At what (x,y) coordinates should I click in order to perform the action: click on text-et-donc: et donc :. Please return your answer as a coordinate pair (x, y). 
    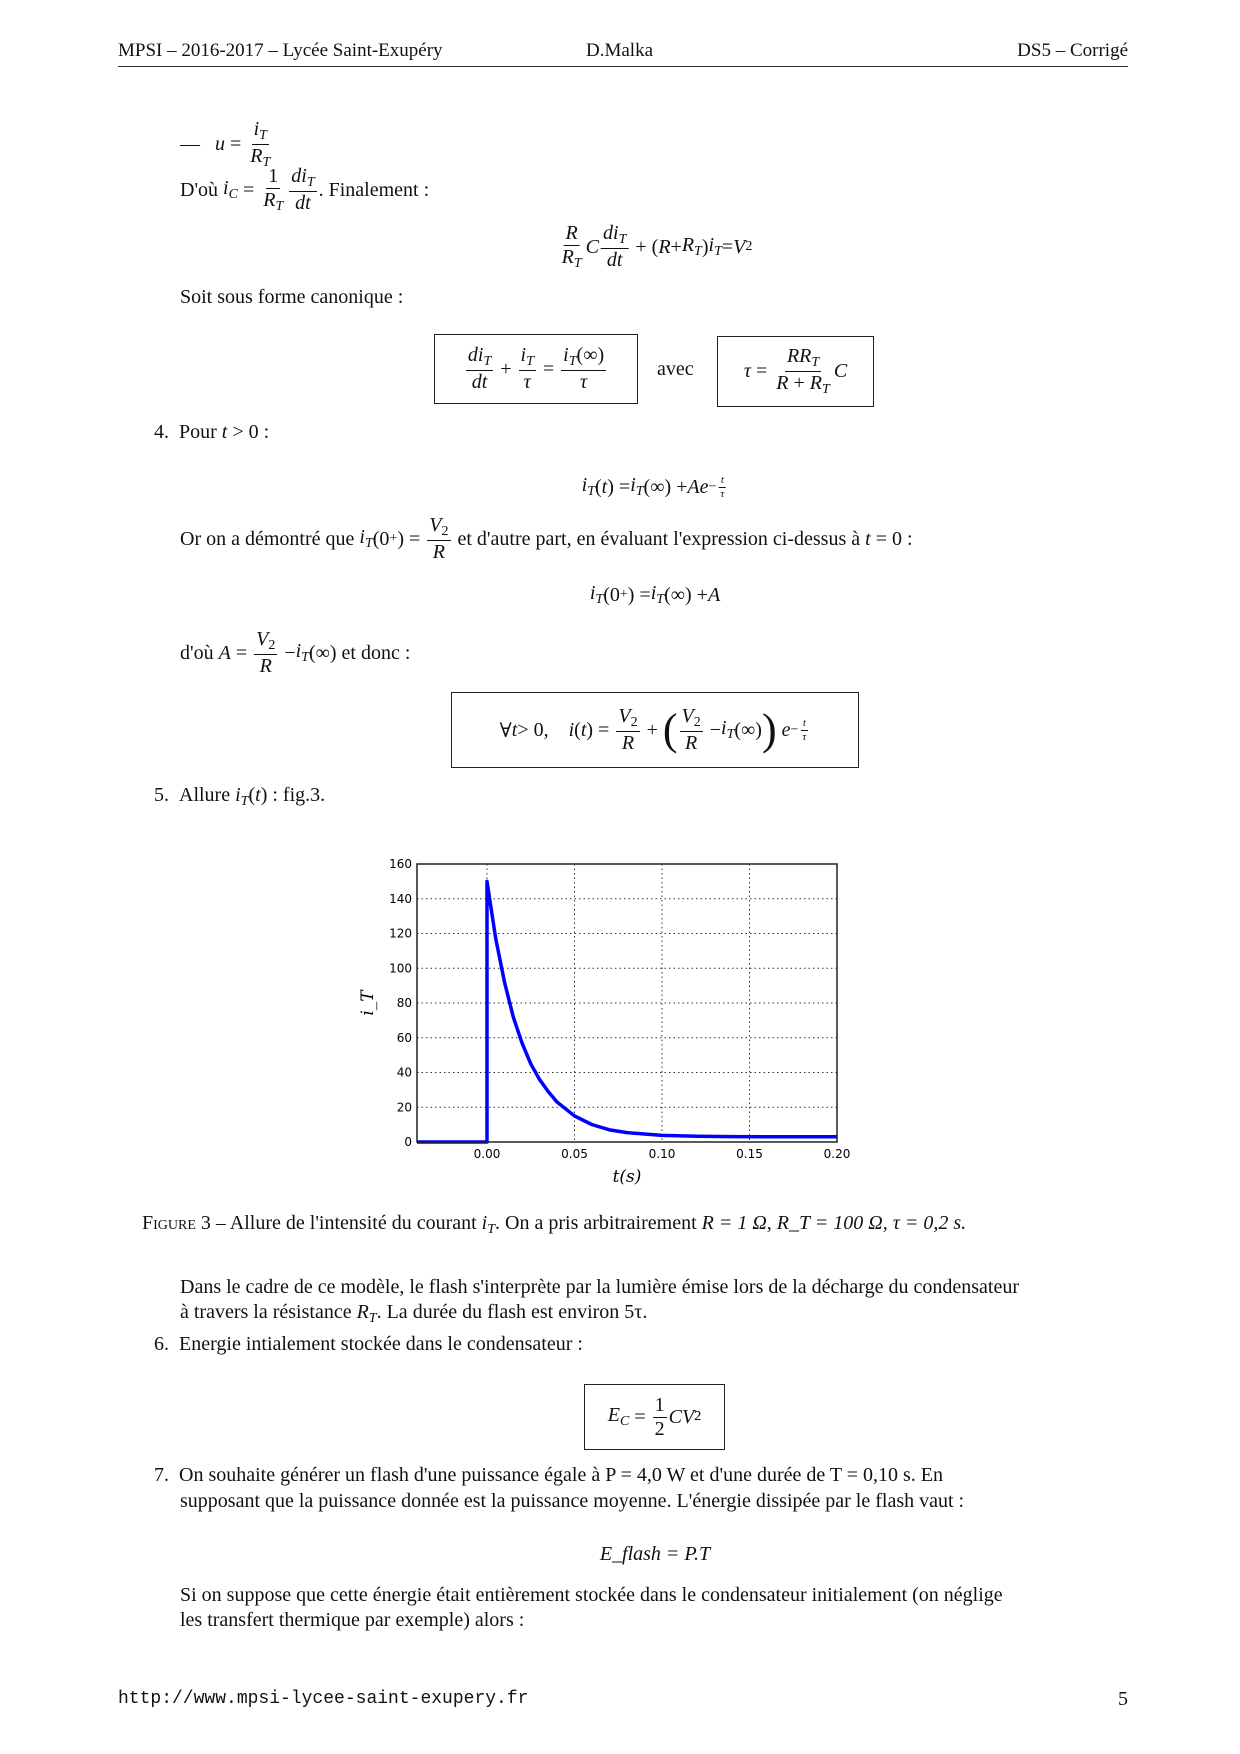
    Looking at the image, I should click on (376, 652).